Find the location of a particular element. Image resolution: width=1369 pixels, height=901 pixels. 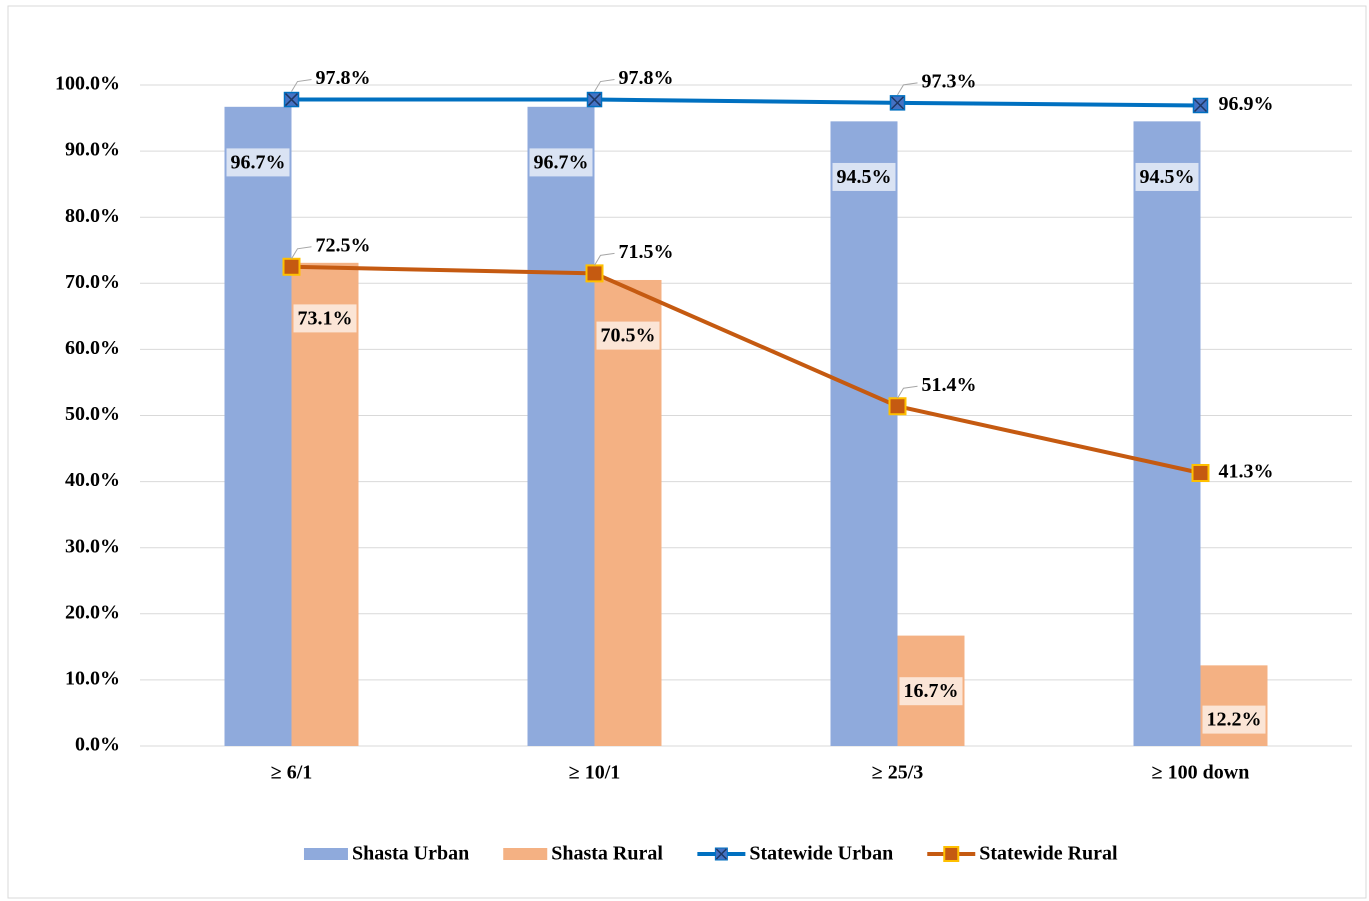

y-tick-label: 50.0% is located at coordinates (92, 414).